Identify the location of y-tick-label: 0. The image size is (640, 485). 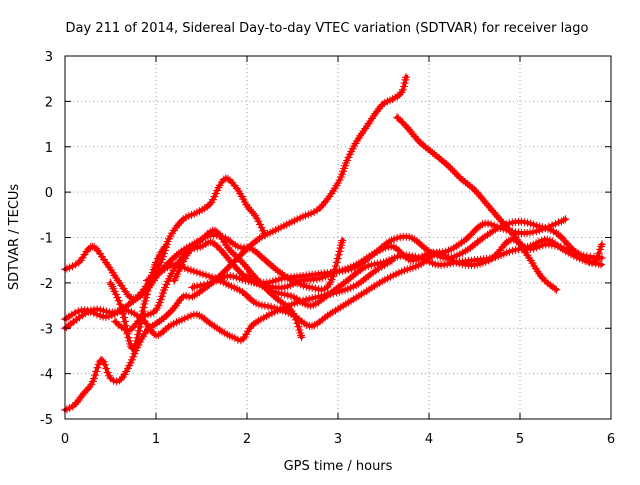
(49, 193).